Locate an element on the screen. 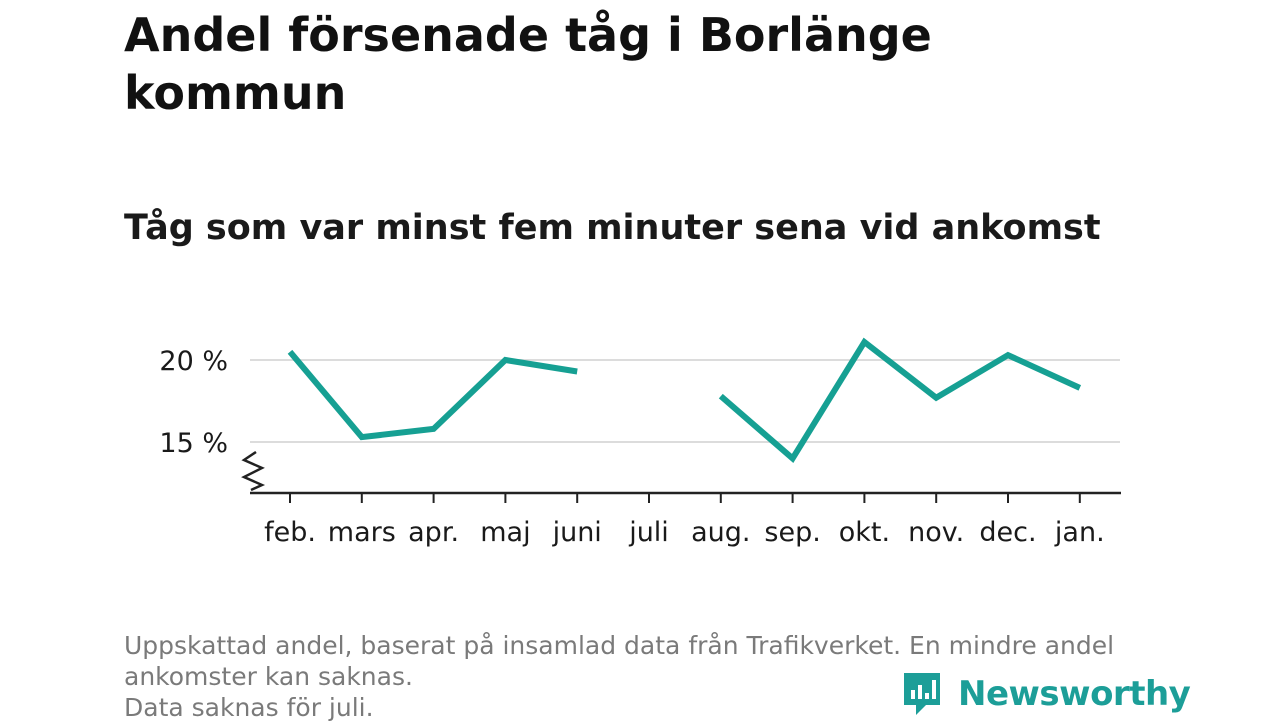 The height and width of the screenshot is (723, 1280). x-tick-label: mars is located at coordinates (362, 532).